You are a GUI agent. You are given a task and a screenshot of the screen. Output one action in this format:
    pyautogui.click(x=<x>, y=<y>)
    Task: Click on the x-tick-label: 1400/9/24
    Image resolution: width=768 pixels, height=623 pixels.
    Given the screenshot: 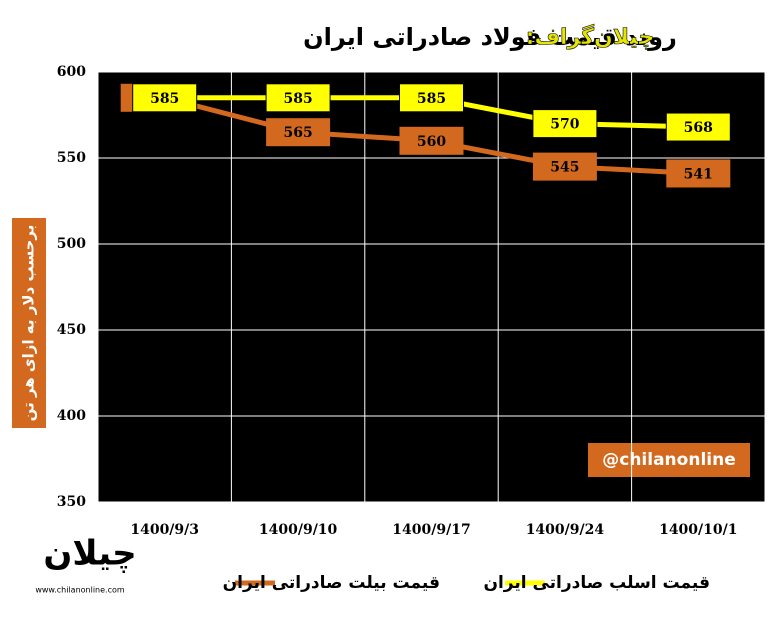 What is the action you would take?
    pyautogui.click(x=565, y=530)
    